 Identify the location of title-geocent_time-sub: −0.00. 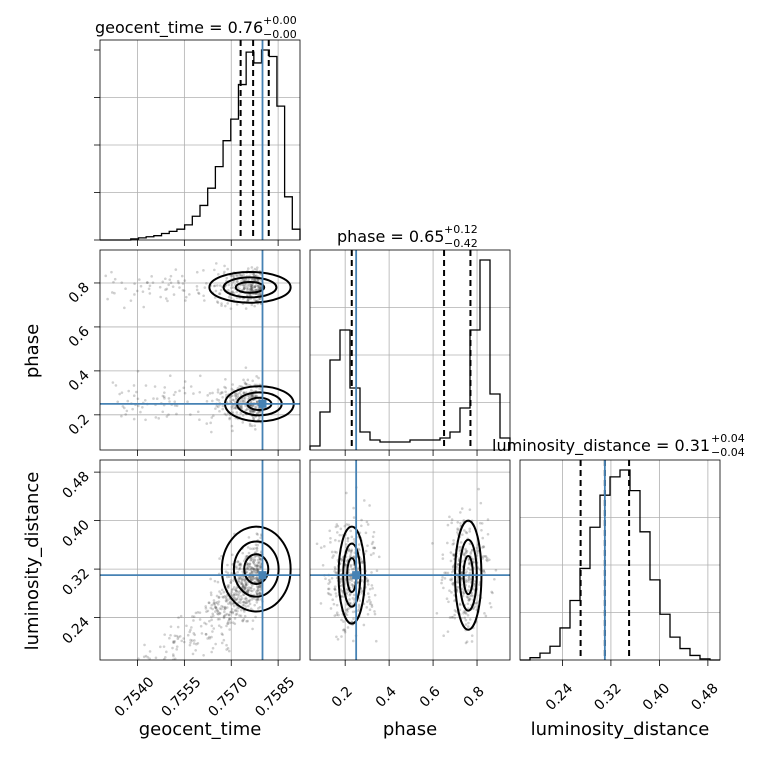
(280, 34).